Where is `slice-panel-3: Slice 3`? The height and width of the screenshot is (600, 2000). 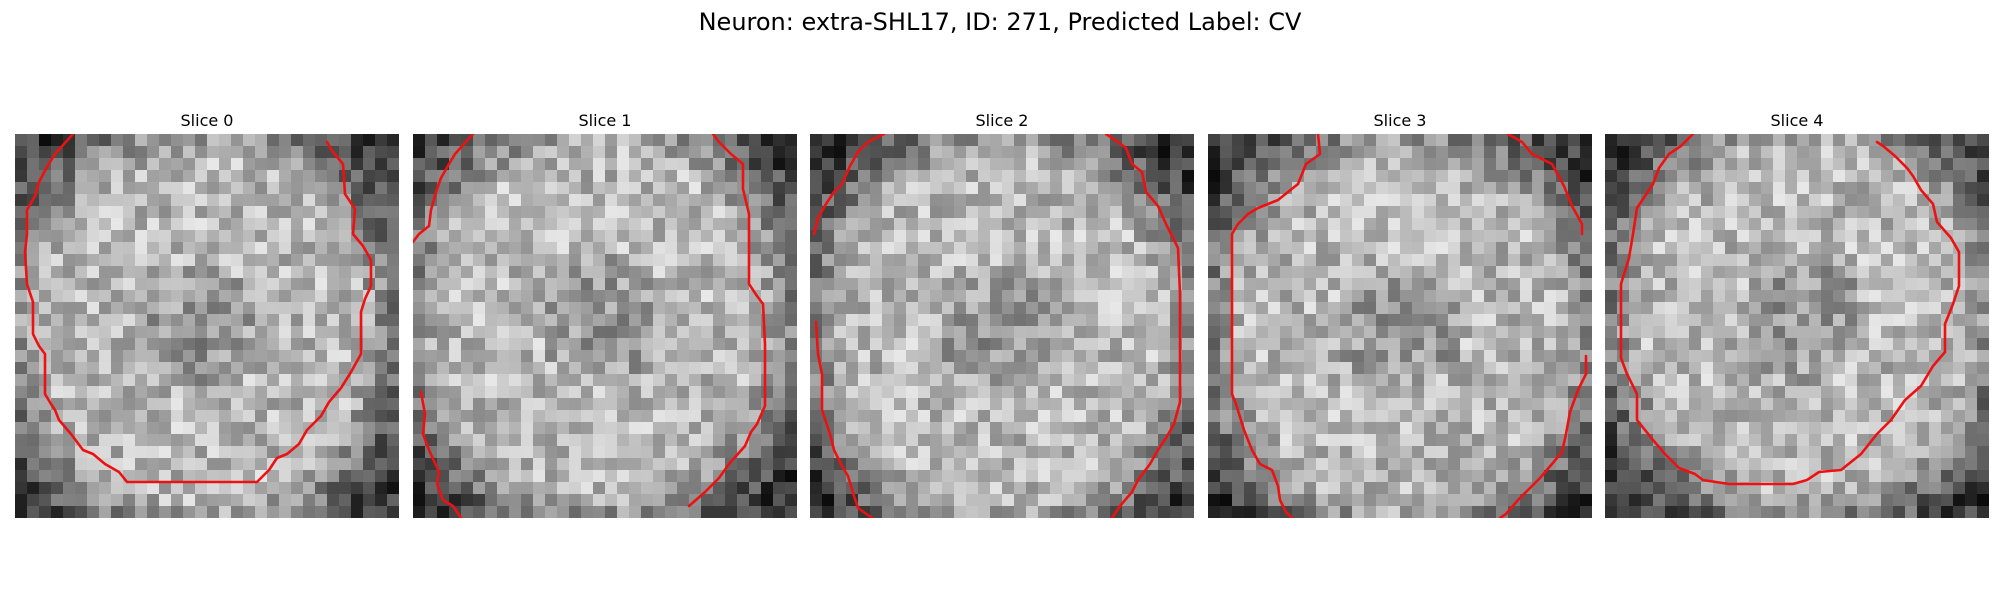
slice-panel-3: Slice 3 is located at coordinates (1400, 313).